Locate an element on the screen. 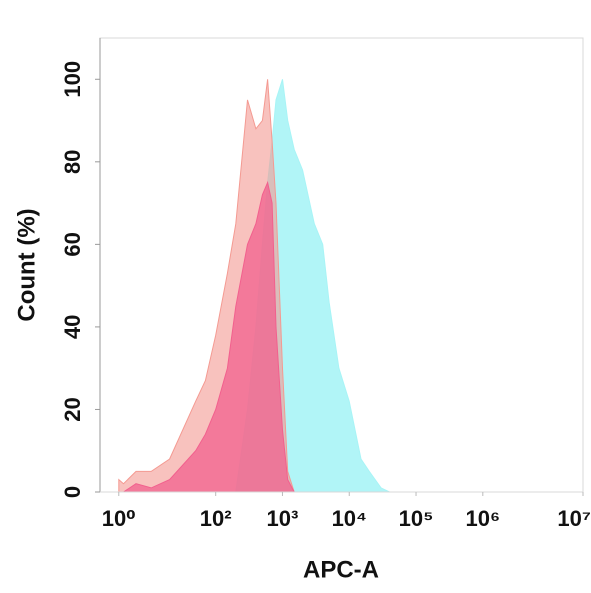  x-tick-label: 10³ is located at coordinates (283, 518).